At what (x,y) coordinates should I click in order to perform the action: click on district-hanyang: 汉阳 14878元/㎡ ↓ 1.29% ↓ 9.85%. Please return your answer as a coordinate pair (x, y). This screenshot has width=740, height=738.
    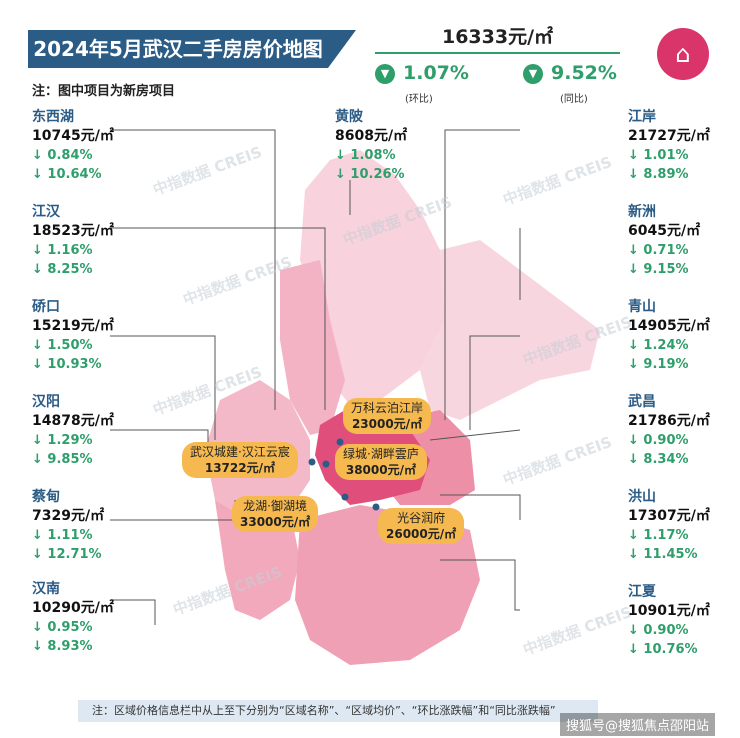
    Looking at the image, I should click on (73, 431).